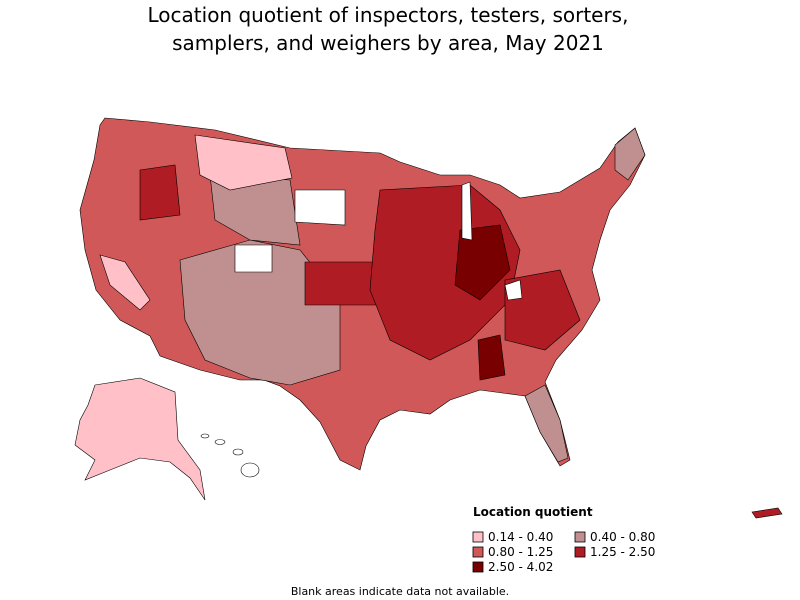  I want to click on title-line: samplers, and weighers by area, May 2021, so click(388, 43).